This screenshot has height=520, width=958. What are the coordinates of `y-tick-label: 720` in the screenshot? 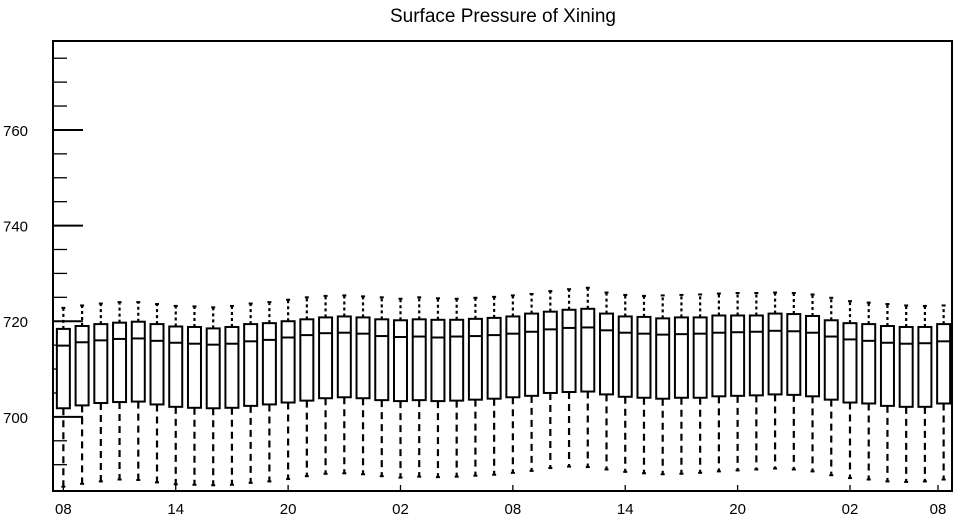 It's located at (15, 322).